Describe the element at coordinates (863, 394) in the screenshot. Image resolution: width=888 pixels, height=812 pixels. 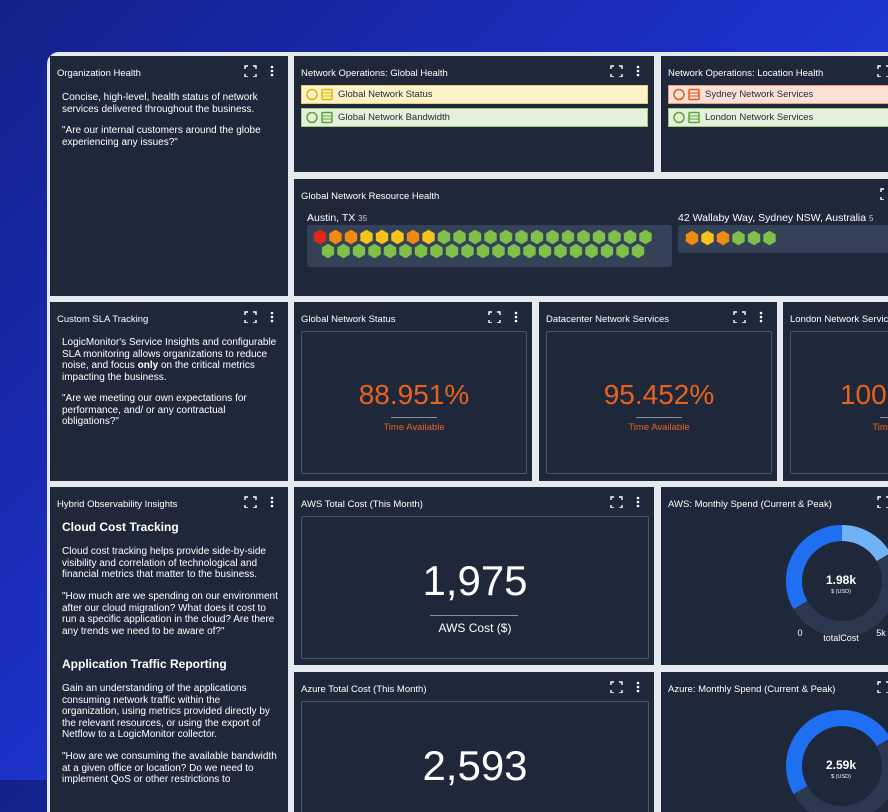
I see `value: 100.000%` at that location.